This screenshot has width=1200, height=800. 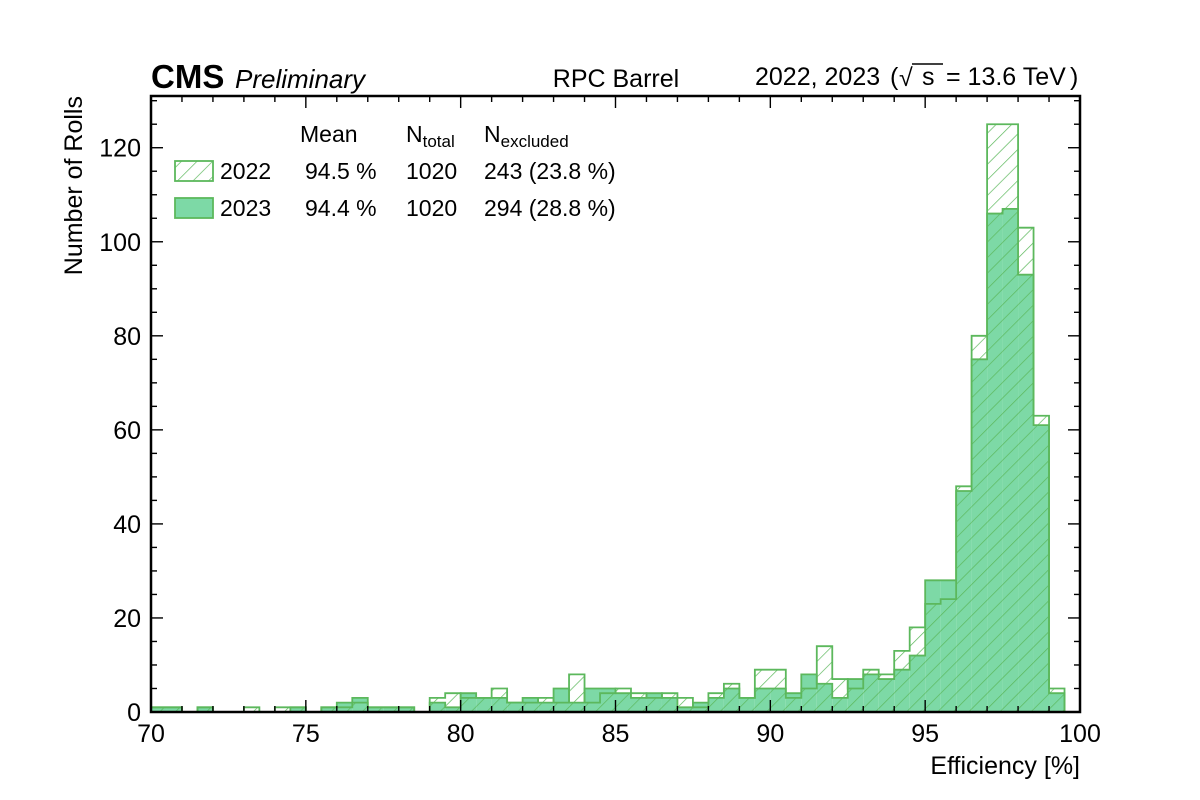 I want to click on legend-mean: 94.4 %, so click(x=341, y=208).